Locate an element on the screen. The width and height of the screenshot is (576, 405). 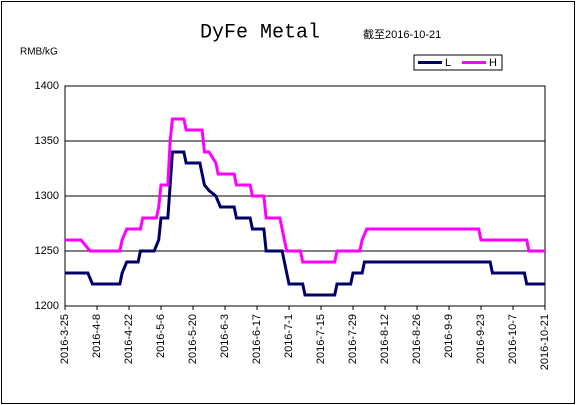
x-tick-label: 2016-7-15 is located at coordinates (321, 339).